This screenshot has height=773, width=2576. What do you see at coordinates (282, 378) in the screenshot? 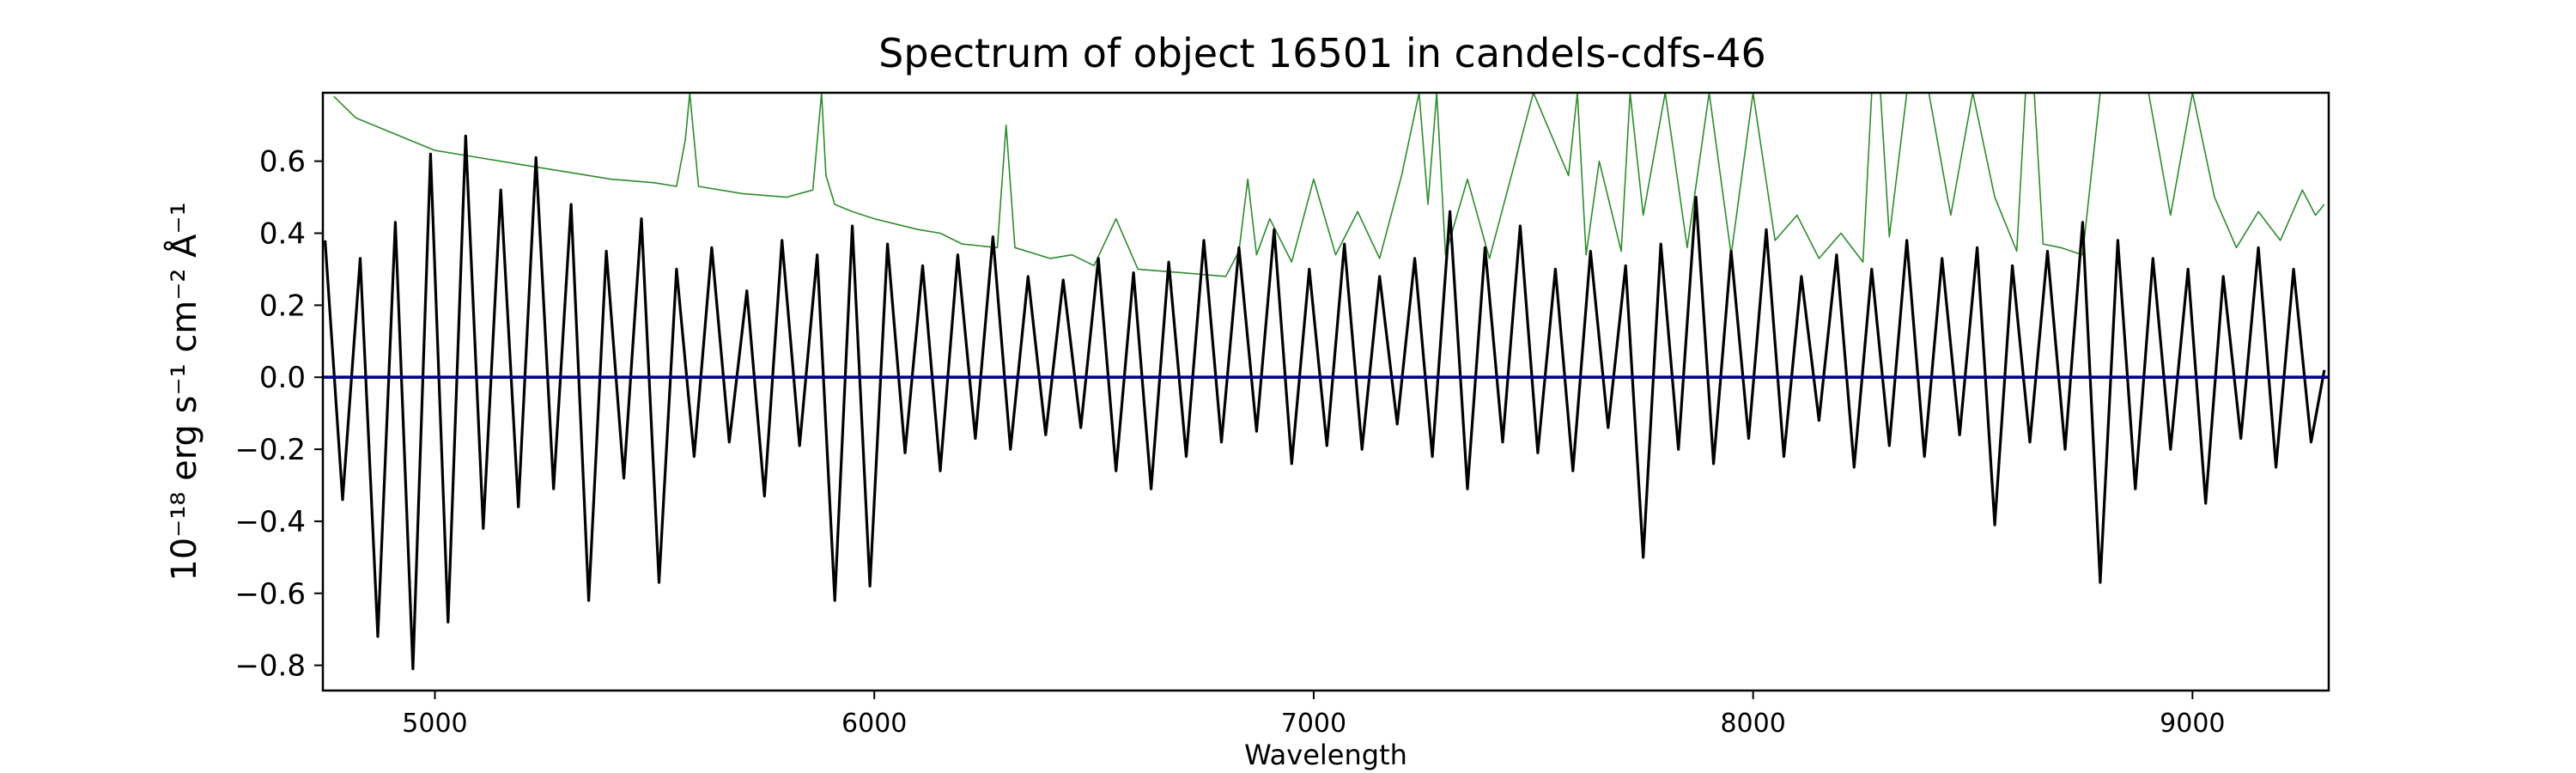
I see `y-tick-label: 0.0` at bounding box center [282, 378].